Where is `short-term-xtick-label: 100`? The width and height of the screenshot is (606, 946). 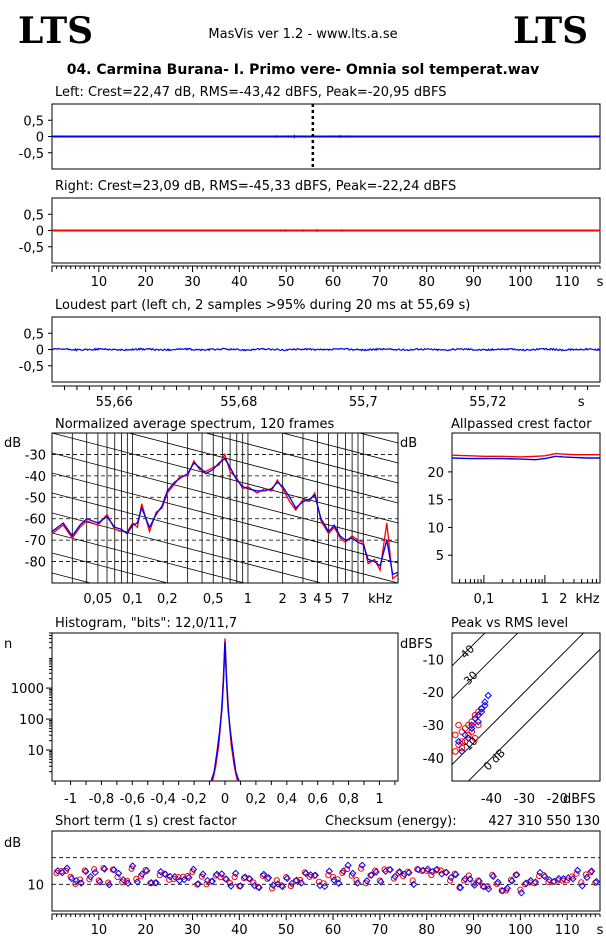
short-term-xtick-label: 100 is located at coordinates (520, 930).